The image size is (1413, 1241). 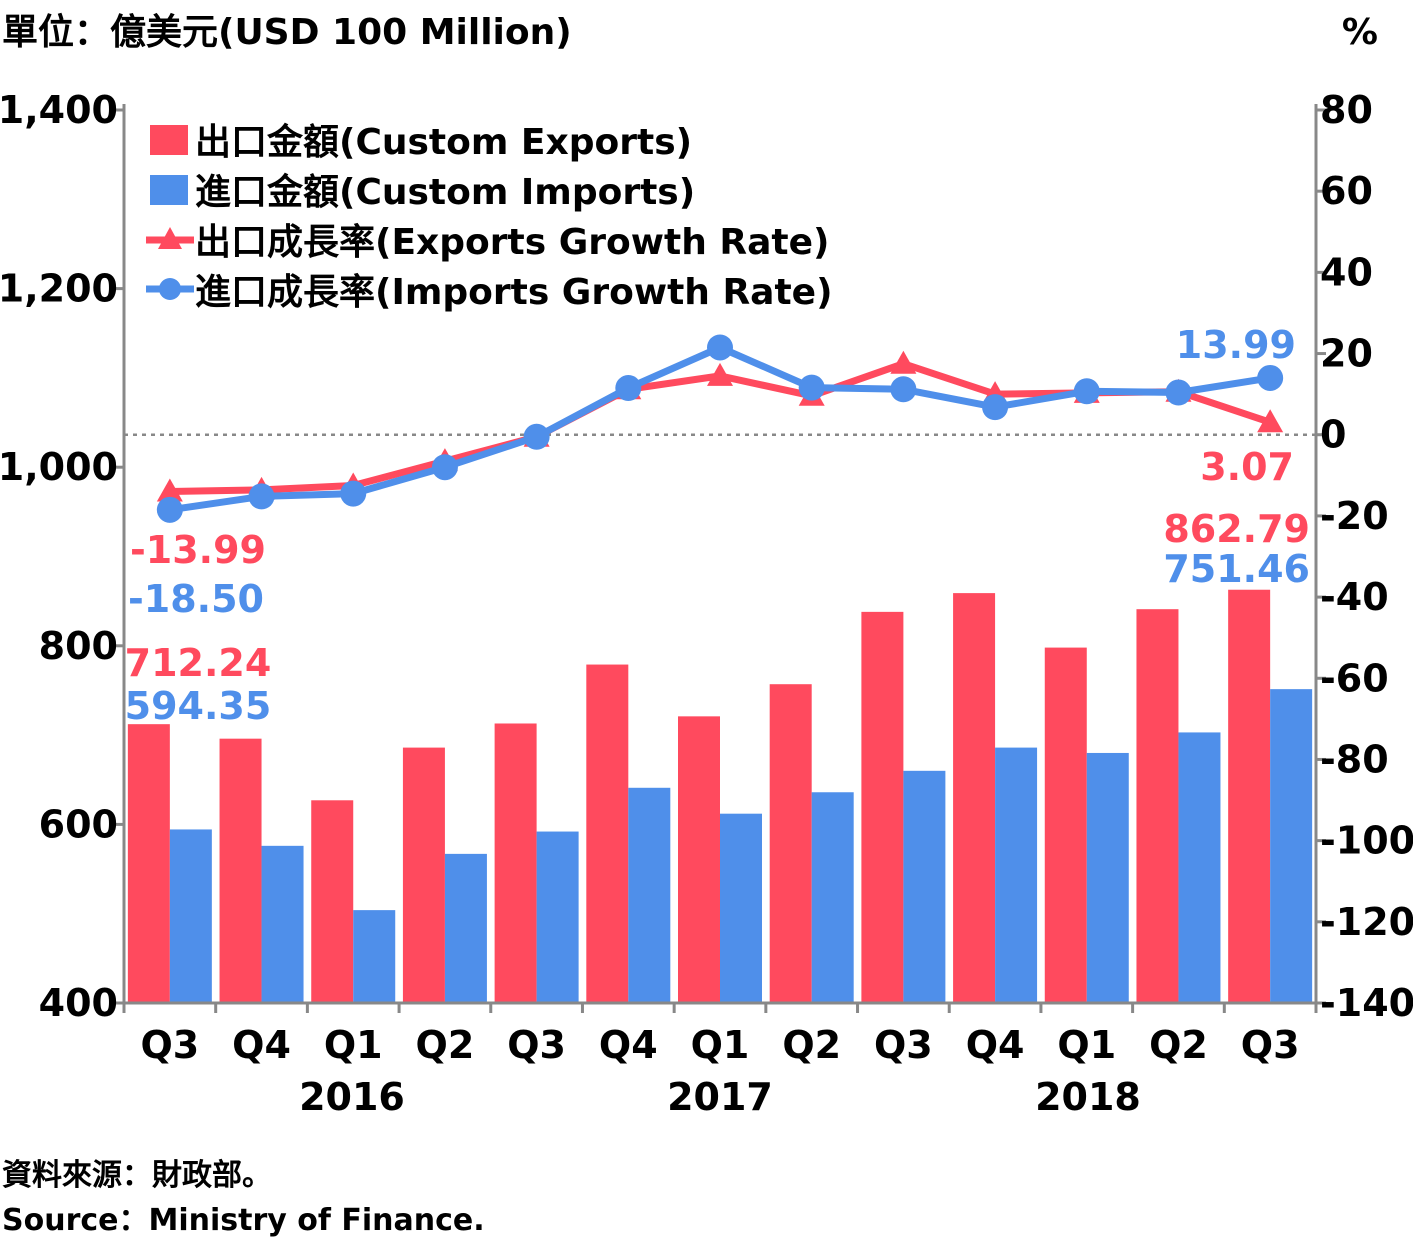 What do you see at coordinates (78, 824) in the screenshot?
I see `y-tick-label-600: 600` at bounding box center [78, 824].